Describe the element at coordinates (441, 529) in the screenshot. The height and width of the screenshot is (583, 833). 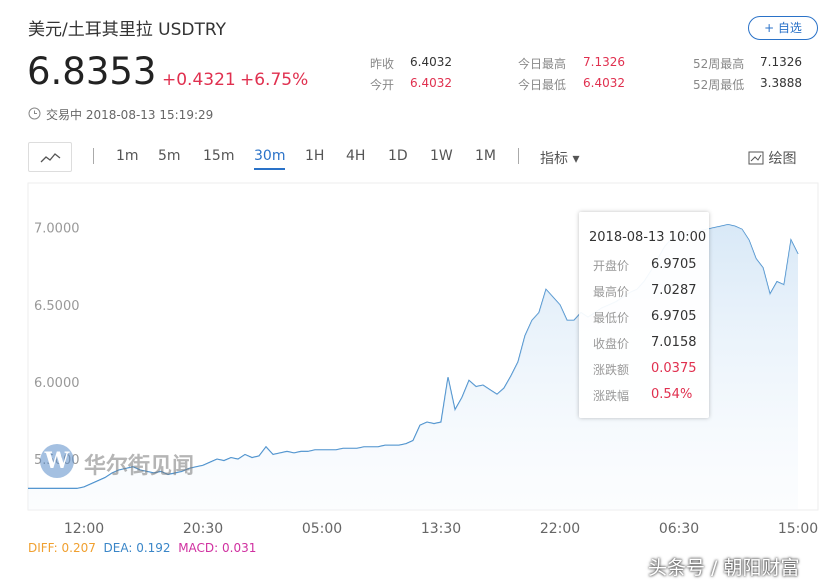
I see `x-tick-label: 13:30` at that location.